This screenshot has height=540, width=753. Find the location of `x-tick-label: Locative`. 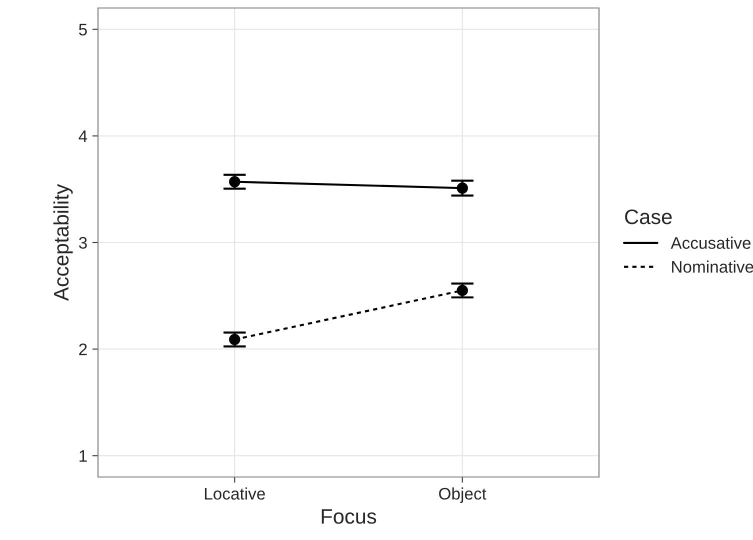

x-tick-label: Locative is located at coordinates (234, 493).